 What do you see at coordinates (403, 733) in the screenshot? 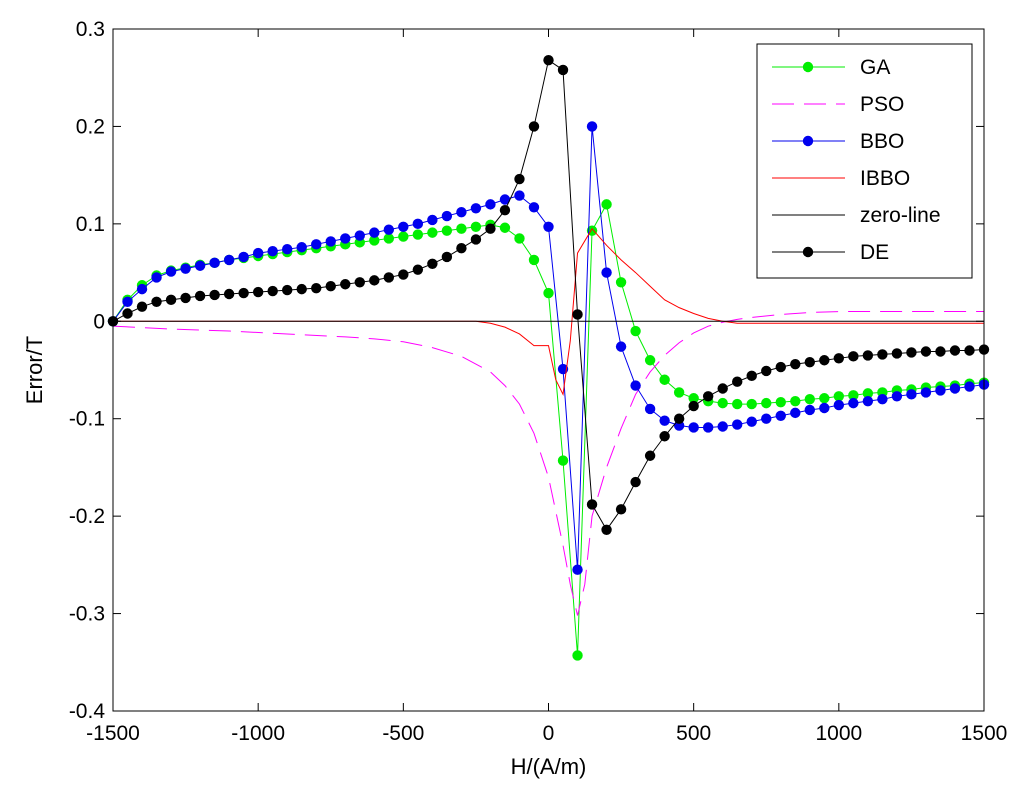
I see `x-tick-label: -500` at bounding box center [403, 733].